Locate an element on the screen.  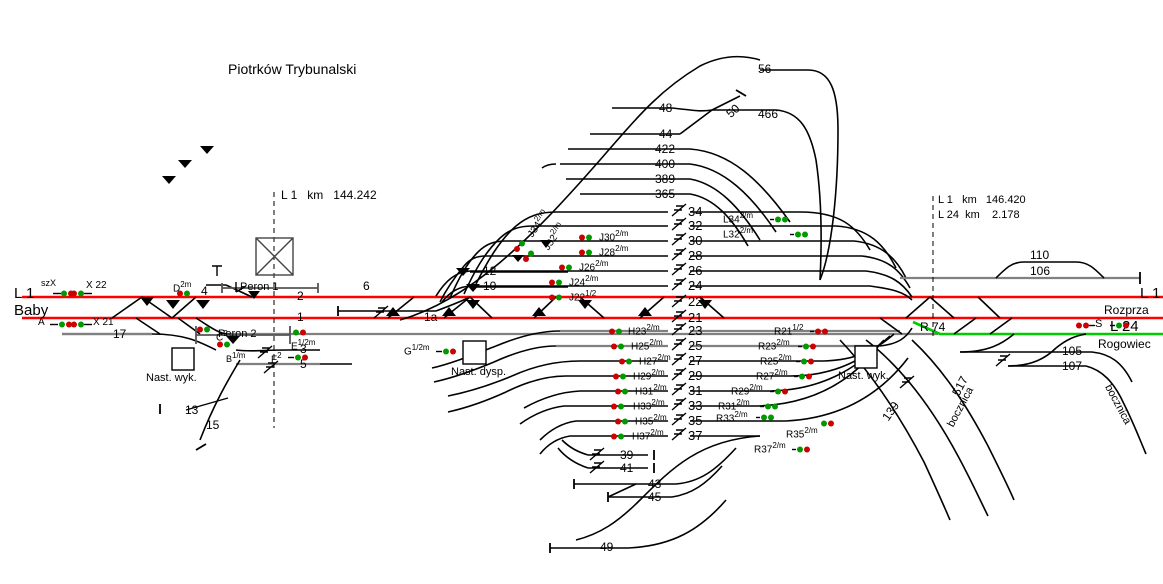
signal-label-h29: H292/m is located at coordinates (649, 375).